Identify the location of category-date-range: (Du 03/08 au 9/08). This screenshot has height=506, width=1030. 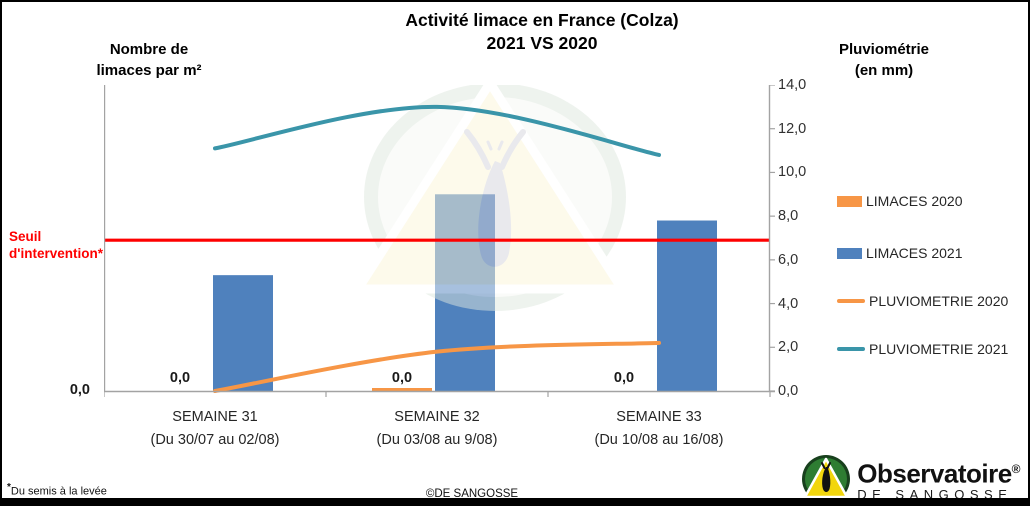
(437, 439).